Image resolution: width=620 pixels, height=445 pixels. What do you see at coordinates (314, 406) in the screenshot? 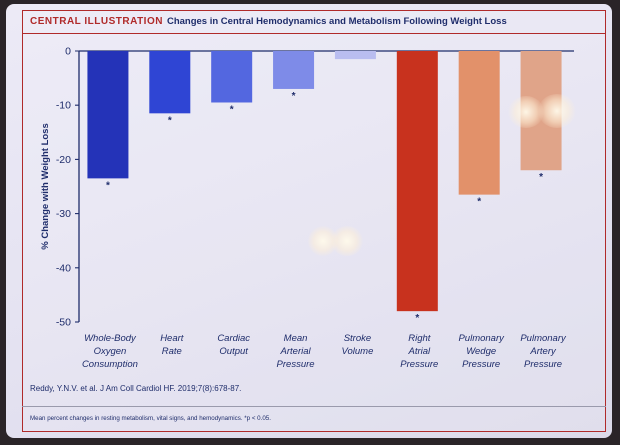
I see `footer-rule` at bounding box center [314, 406].